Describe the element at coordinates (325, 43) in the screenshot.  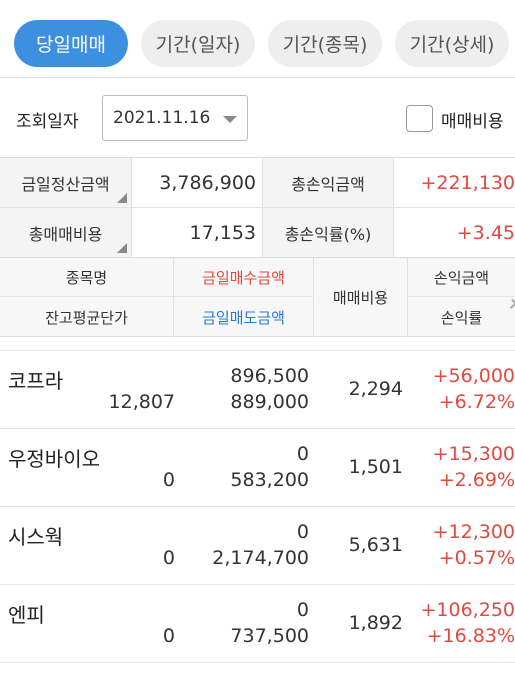
I see `tab-period-stock: 기간(종목)` at that location.